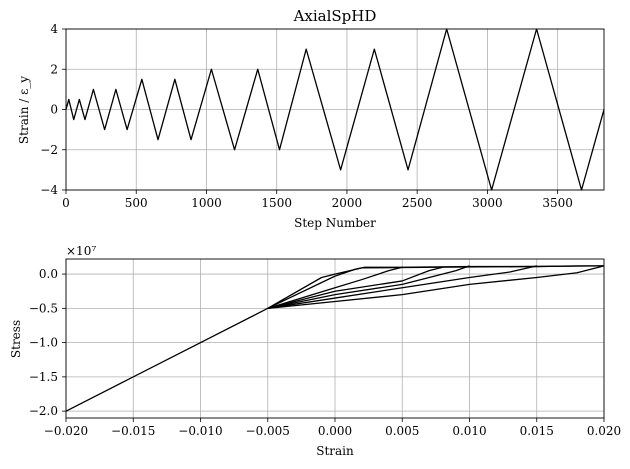 This screenshot has width=630, height=469. What do you see at coordinates (200, 431) in the screenshot?
I see `x-tick-label: −0.010` at bounding box center [200, 431].